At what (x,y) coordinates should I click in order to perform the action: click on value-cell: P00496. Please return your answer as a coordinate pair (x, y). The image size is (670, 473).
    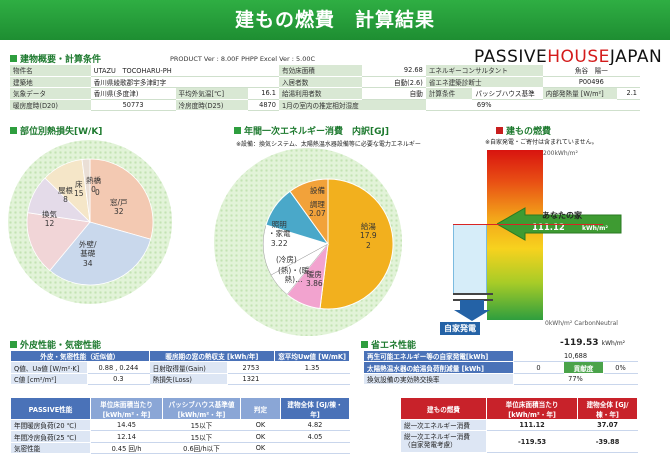
    Looking at the image, I should click on (591, 82).